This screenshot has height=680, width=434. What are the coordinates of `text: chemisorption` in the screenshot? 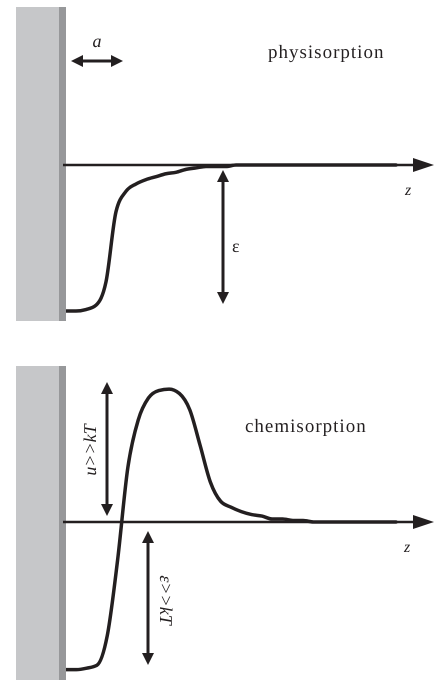 It's located at (306, 426).